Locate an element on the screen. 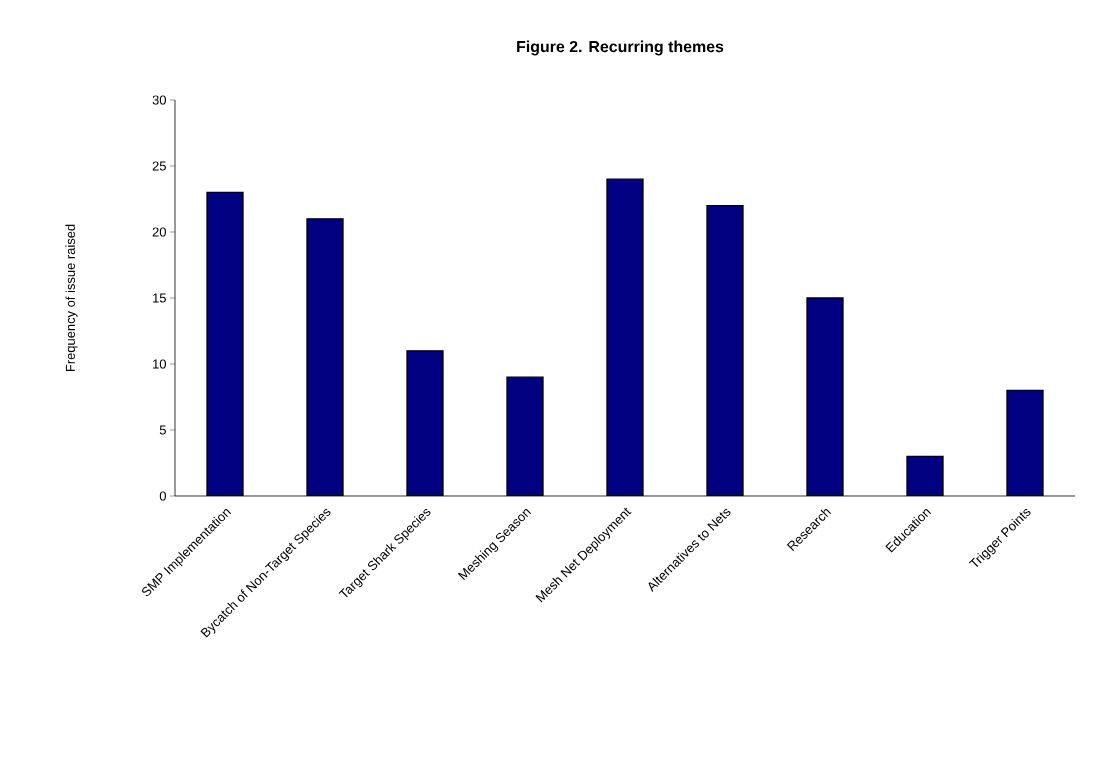  y-tick-label: 0 is located at coordinates (162, 496).